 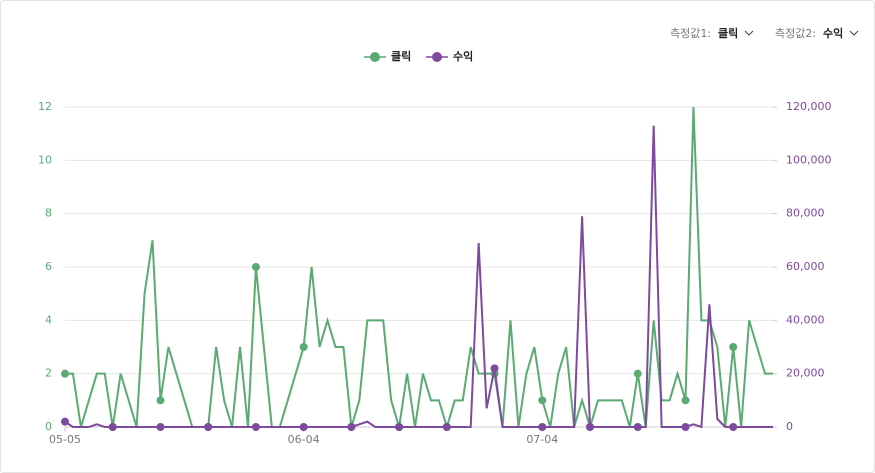 I want to click on y2-tick-label: 100,000, so click(x=809, y=159).